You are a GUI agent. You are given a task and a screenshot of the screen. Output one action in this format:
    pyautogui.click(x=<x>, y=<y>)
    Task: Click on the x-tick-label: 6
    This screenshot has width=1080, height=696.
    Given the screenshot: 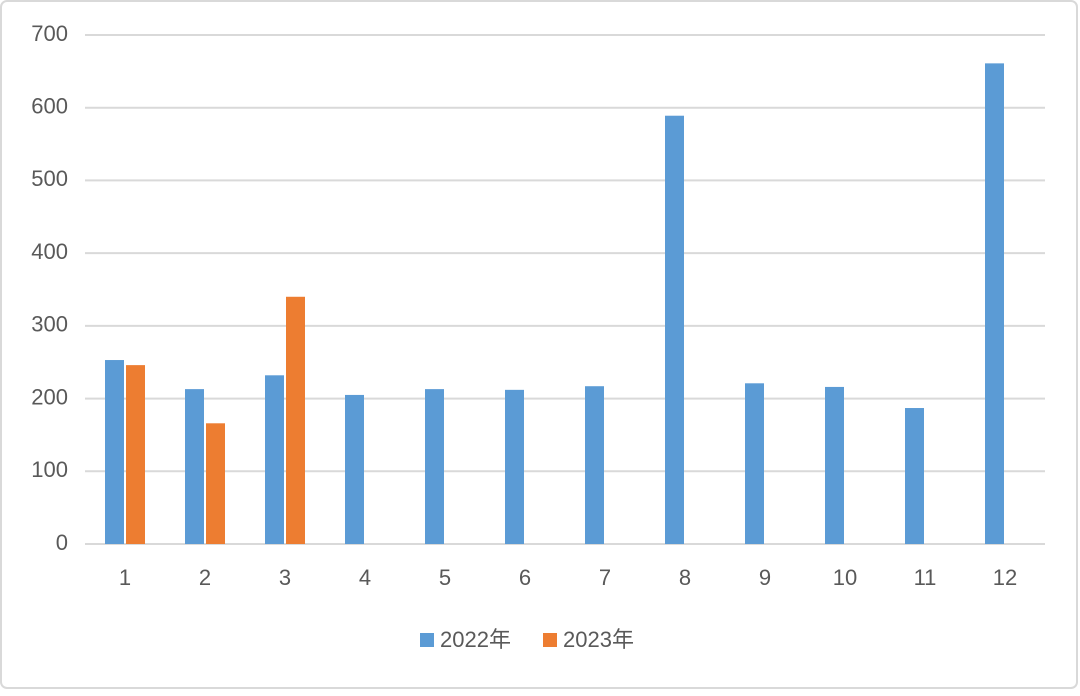 What is the action you would take?
    pyautogui.click(x=525, y=577)
    